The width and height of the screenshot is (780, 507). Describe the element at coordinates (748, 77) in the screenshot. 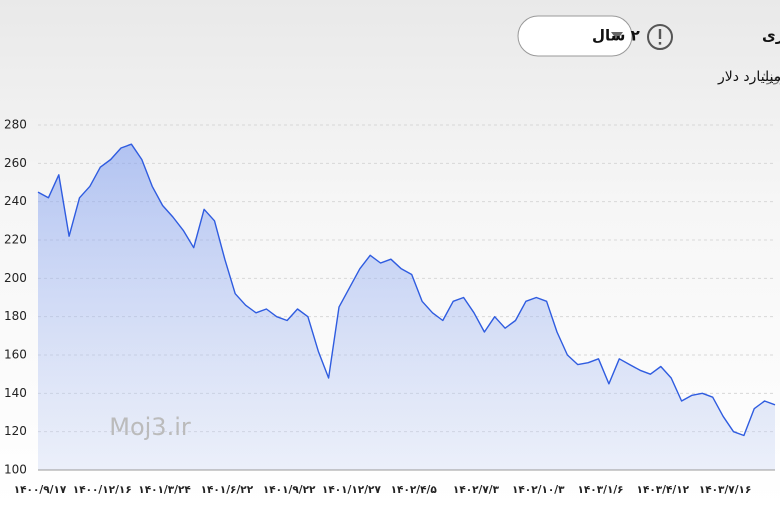

I see `today-value: 132 میلیارد دلار` at that location.